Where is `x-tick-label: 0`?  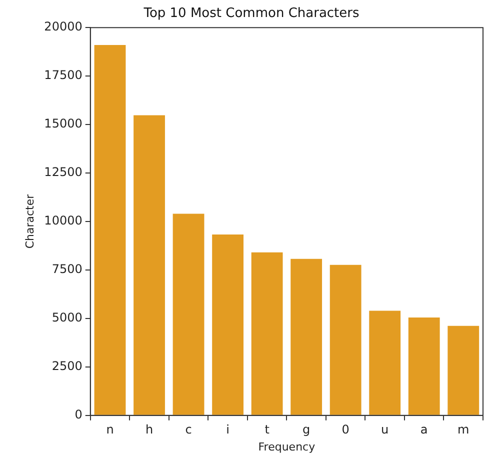 x-tick-label: 0 is located at coordinates (346, 429).